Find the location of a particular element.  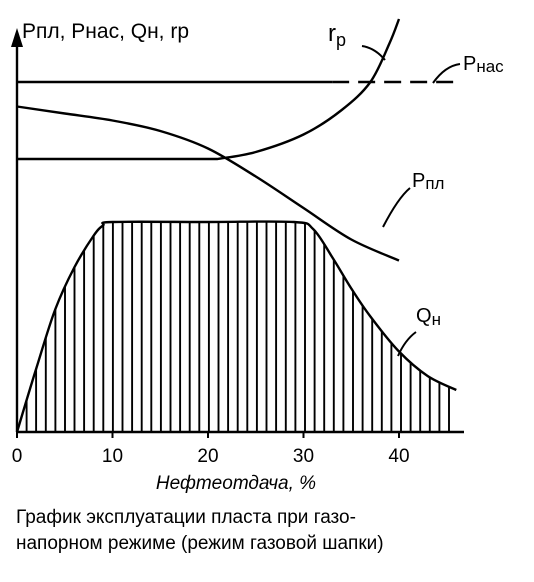

pnas-label-base: P is located at coordinates (469, 64).